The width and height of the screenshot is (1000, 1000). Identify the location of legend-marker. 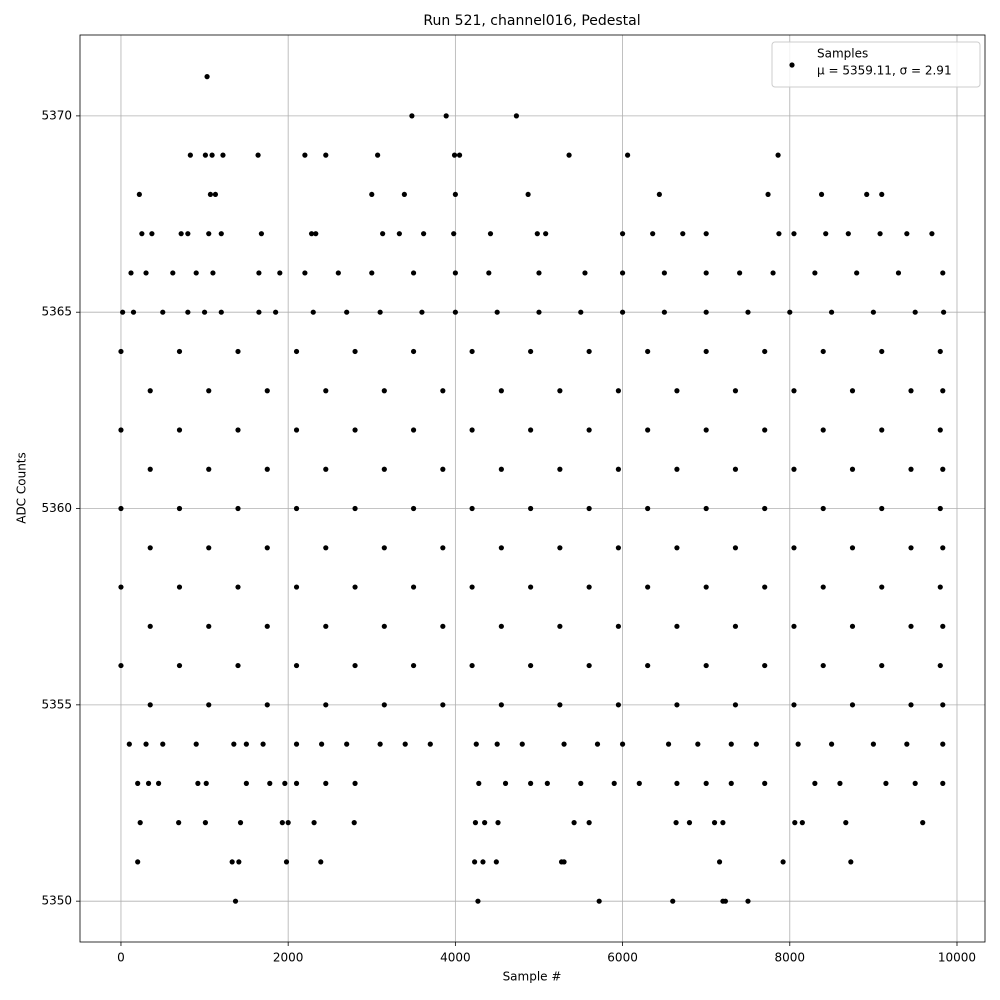
(792, 65).